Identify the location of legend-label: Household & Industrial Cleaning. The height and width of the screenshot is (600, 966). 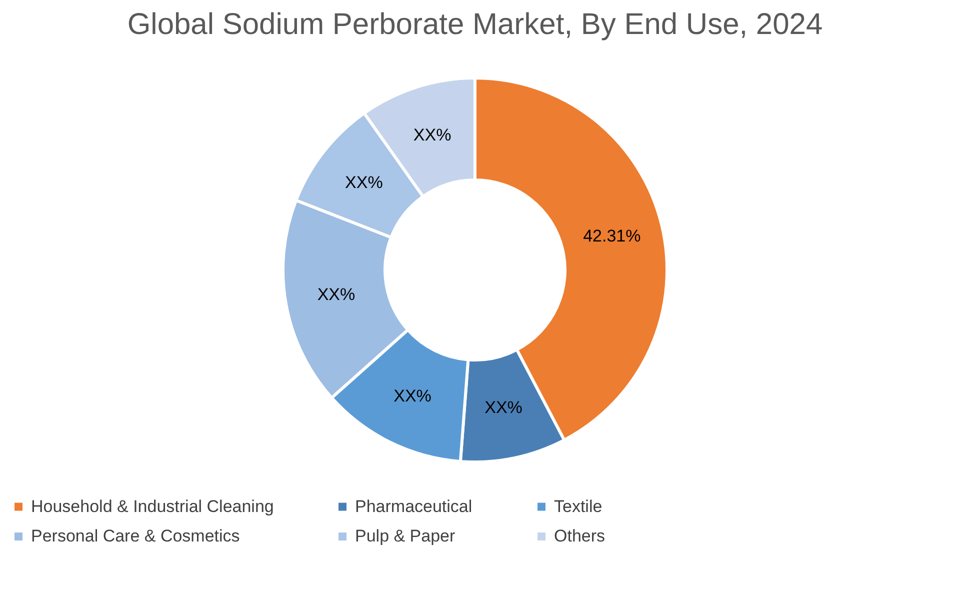
(152, 506).